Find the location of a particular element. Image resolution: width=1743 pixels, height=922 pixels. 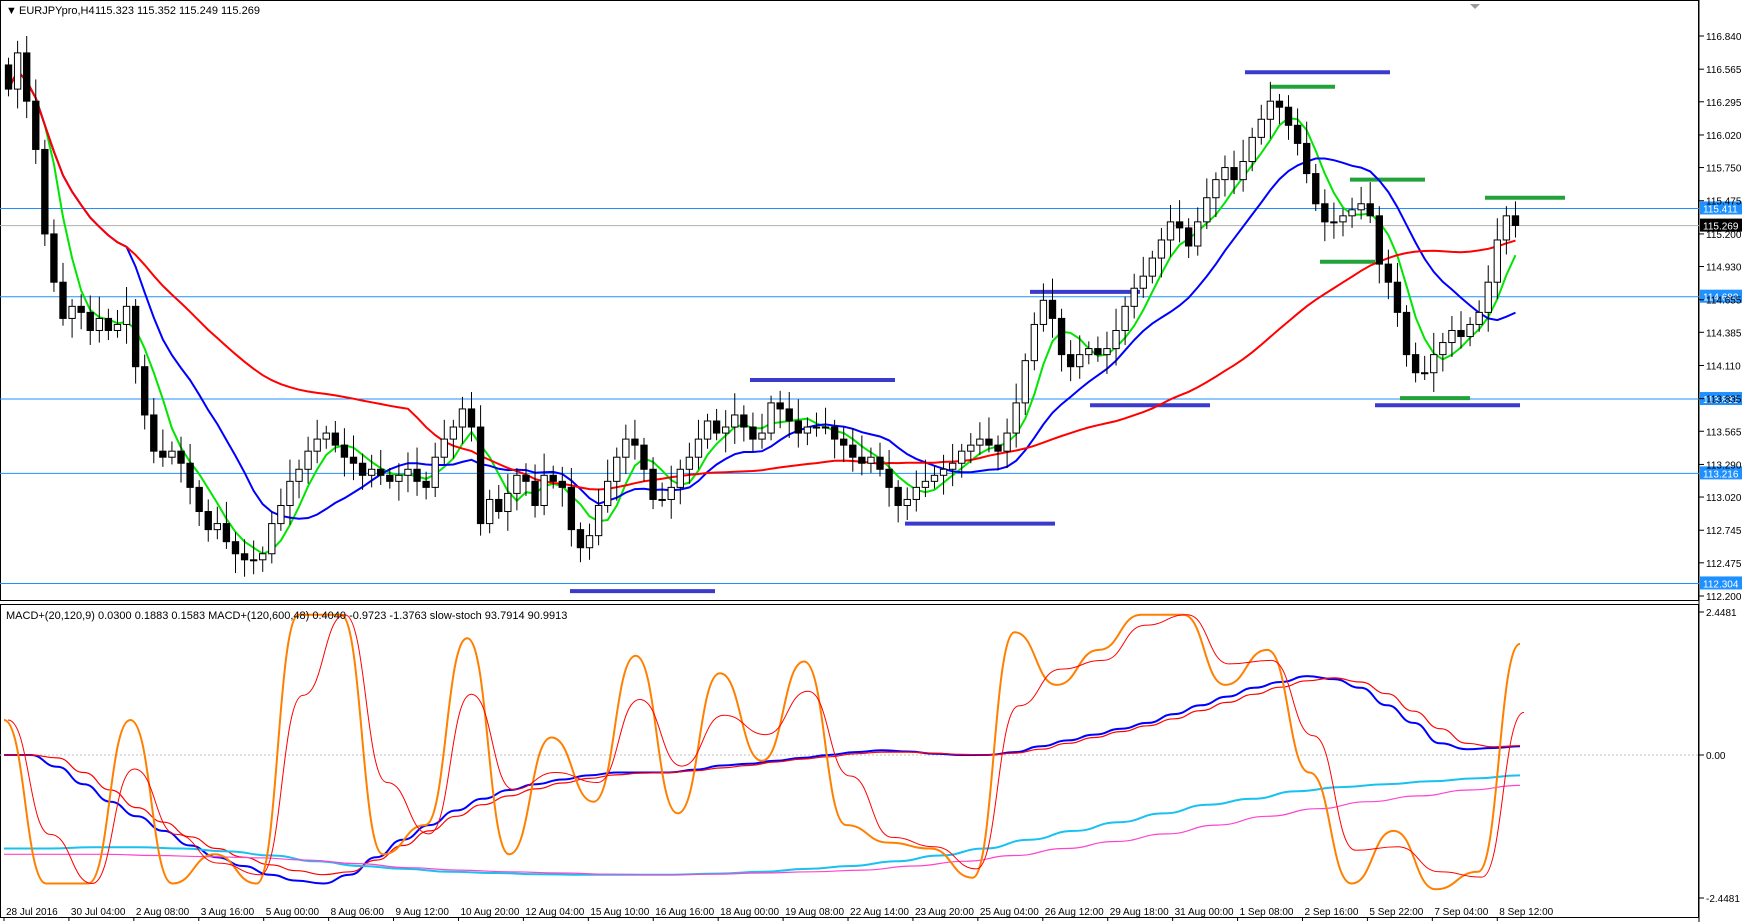

time-tick-label: 2 Sep 16:00 is located at coordinates (1331, 912).